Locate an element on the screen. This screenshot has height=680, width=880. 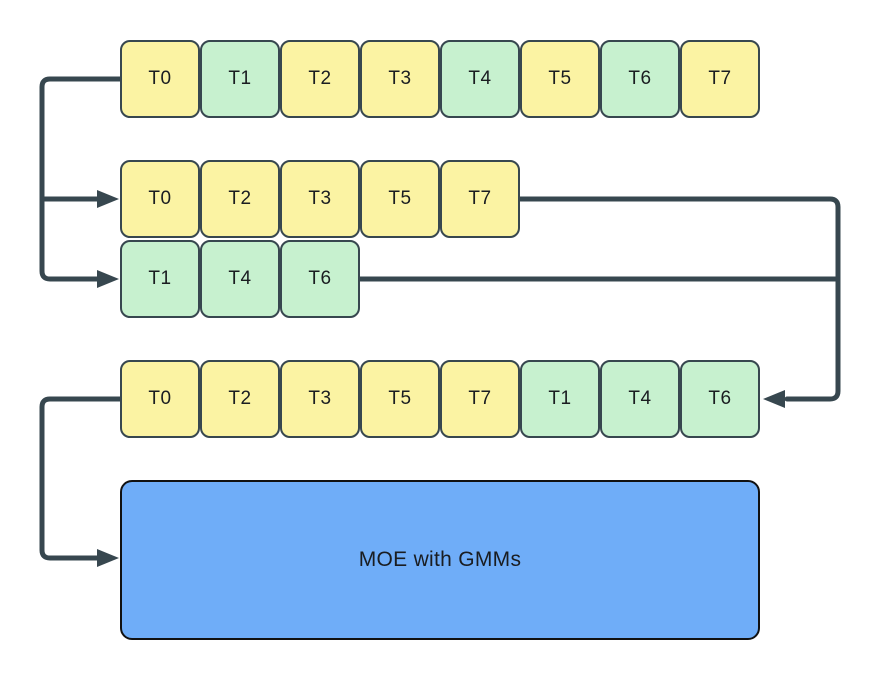
arrowhead-into-moe is located at coordinates (108, 558).